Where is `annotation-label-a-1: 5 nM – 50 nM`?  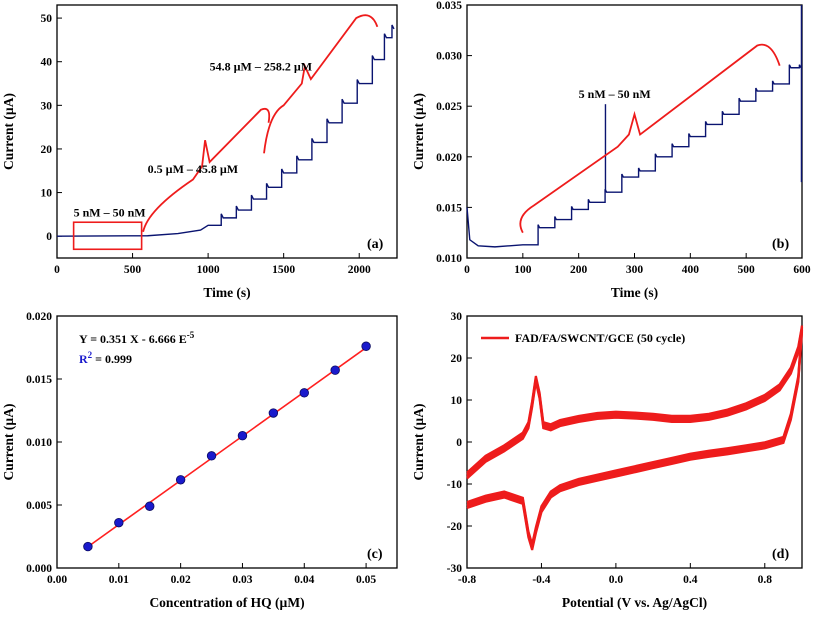
annotation-label-a-1: 5 nM – 50 nM is located at coordinates (110, 213).